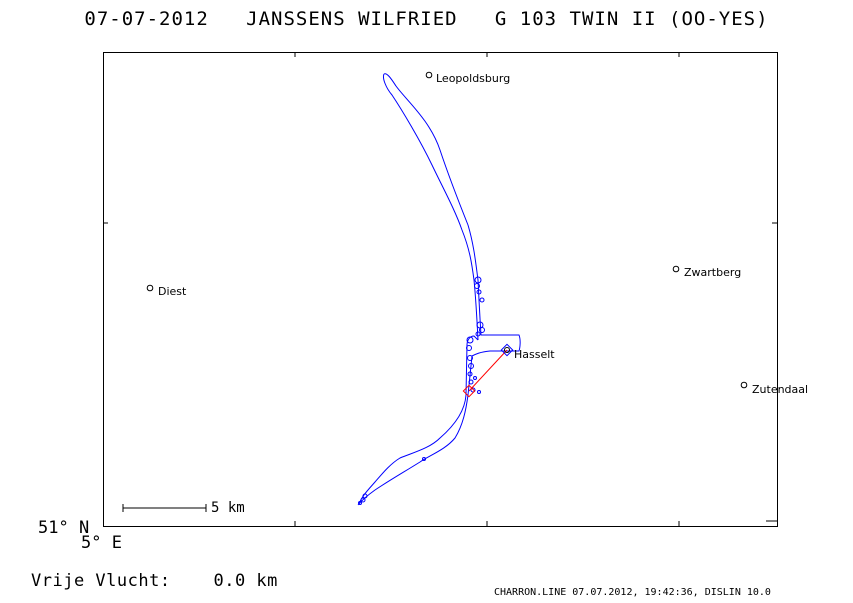  I want to click on task-line, so click(485, 373).